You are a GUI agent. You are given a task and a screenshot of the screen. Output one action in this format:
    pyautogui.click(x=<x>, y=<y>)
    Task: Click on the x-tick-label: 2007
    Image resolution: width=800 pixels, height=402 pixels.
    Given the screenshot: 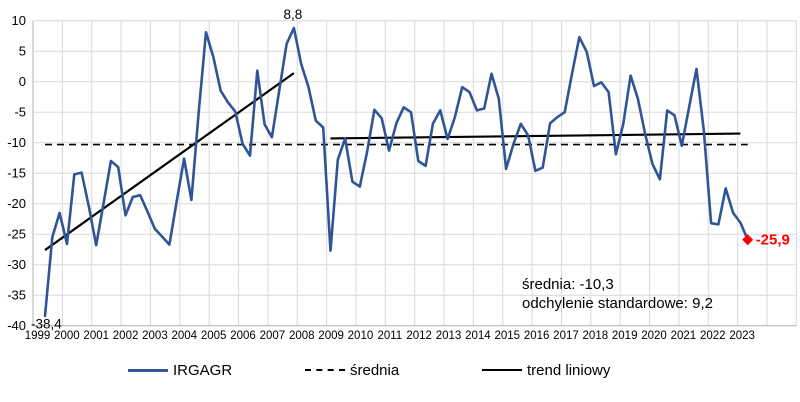 What is the action you would take?
    pyautogui.click(x=273, y=336)
    